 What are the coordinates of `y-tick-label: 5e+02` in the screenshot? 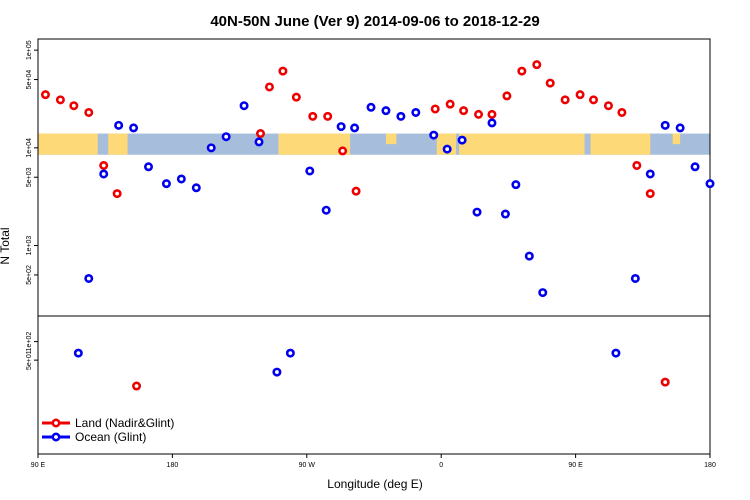 It's located at (29, 275).